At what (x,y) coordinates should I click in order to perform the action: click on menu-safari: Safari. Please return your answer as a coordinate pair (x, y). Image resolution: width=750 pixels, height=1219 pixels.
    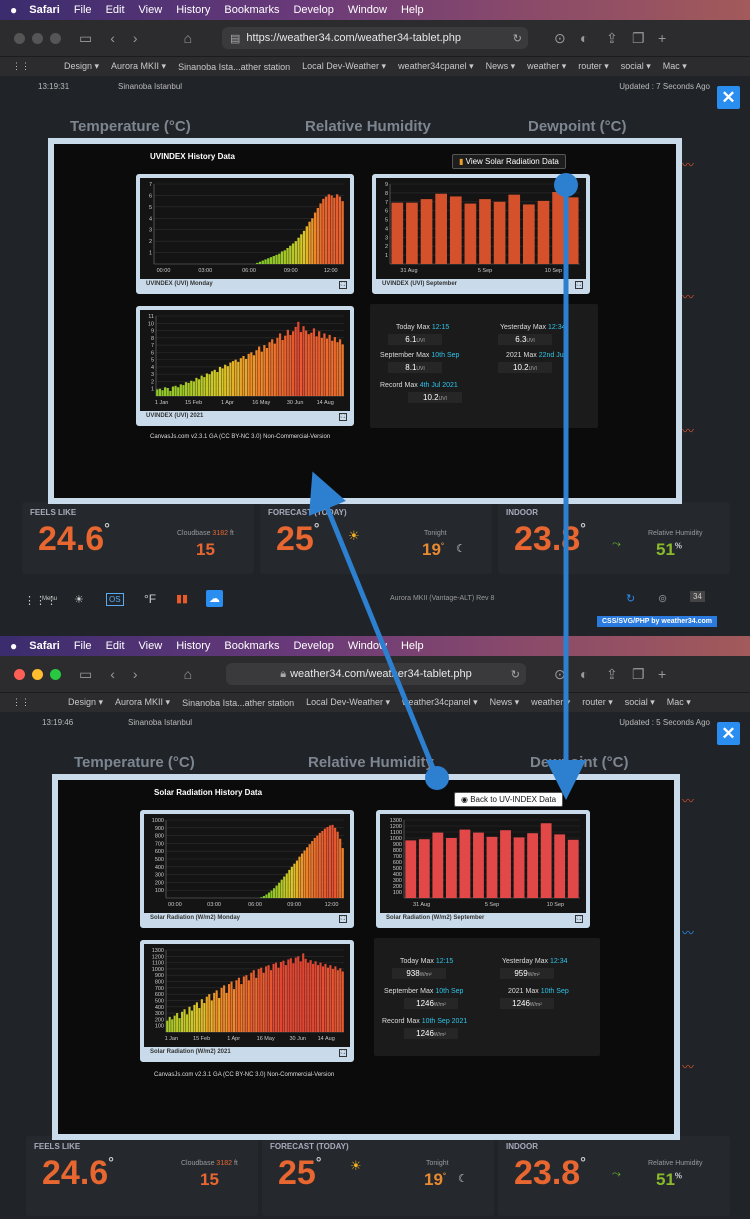
    Looking at the image, I should click on (44, 646).